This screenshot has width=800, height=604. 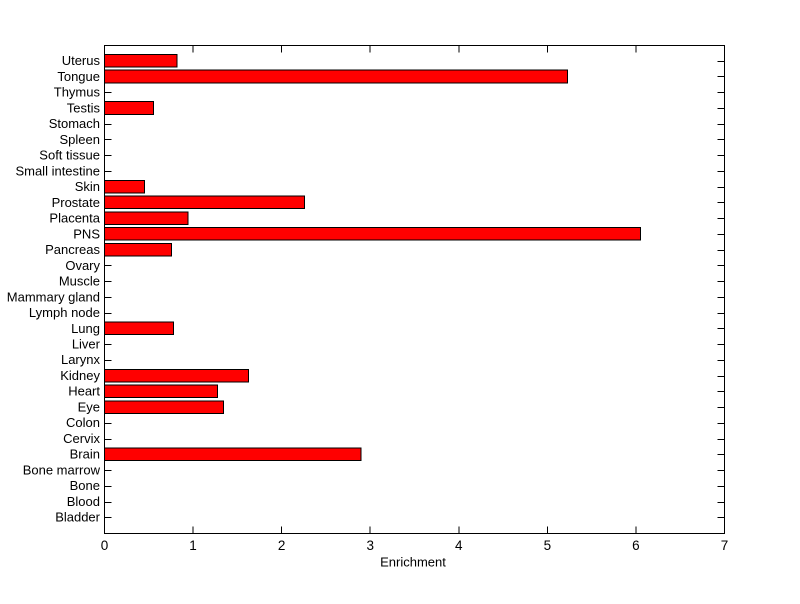 I want to click on svg-text: Larynx, so click(x=81, y=359).